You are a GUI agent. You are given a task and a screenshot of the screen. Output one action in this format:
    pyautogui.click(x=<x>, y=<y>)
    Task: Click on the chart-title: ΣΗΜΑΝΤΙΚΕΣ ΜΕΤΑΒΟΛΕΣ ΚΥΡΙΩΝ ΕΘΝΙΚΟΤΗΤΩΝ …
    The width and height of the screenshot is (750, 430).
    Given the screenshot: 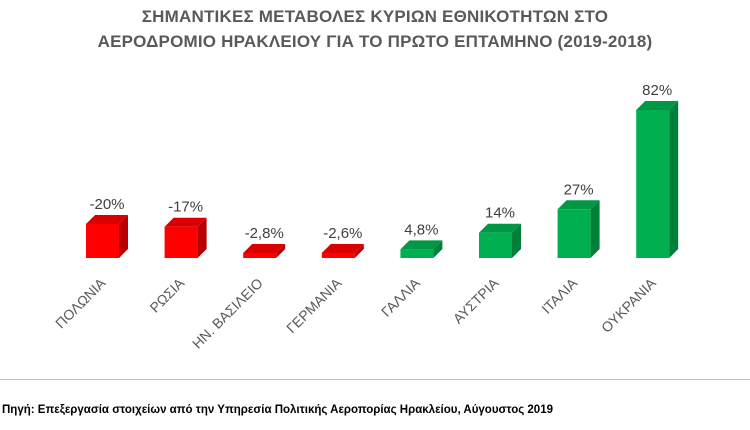 What is the action you would take?
    pyautogui.click(x=375, y=29)
    